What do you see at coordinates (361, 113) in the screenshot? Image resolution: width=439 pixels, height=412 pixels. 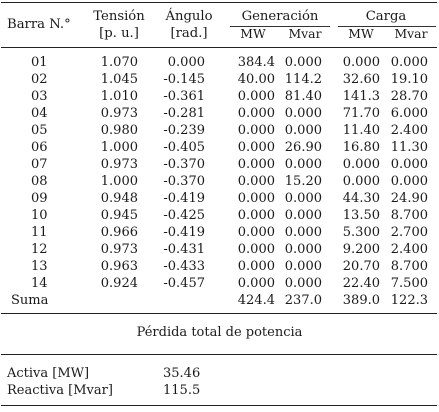 I see `table-row-load-mw: 71.70` at bounding box center [361, 113].